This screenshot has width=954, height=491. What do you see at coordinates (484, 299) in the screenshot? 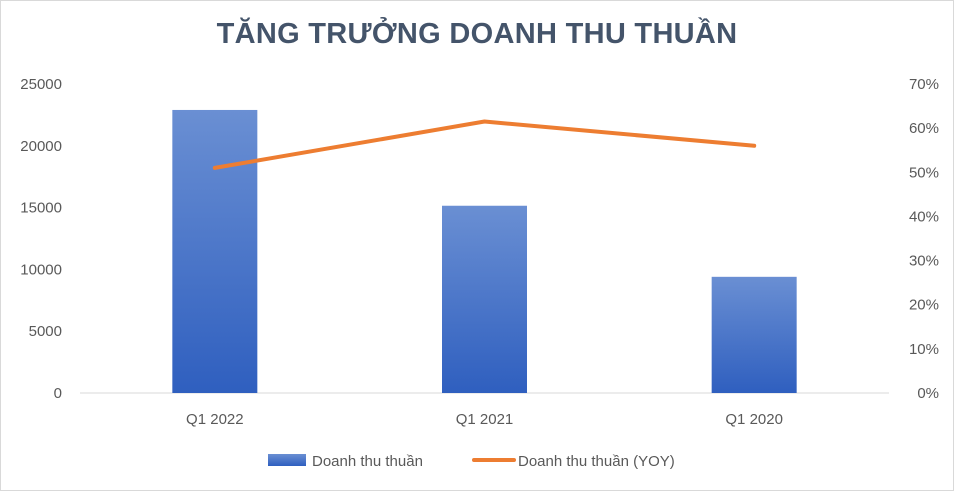
I see `bar-q1-2021` at bounding box center [484, 299].